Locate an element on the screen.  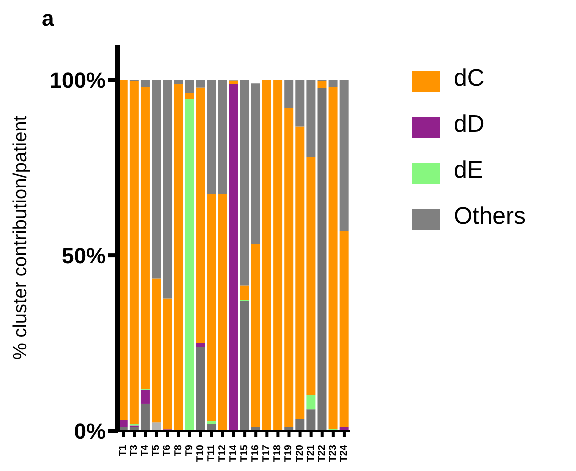
x-tick-label: T22 is located at coordinates (322, 453).